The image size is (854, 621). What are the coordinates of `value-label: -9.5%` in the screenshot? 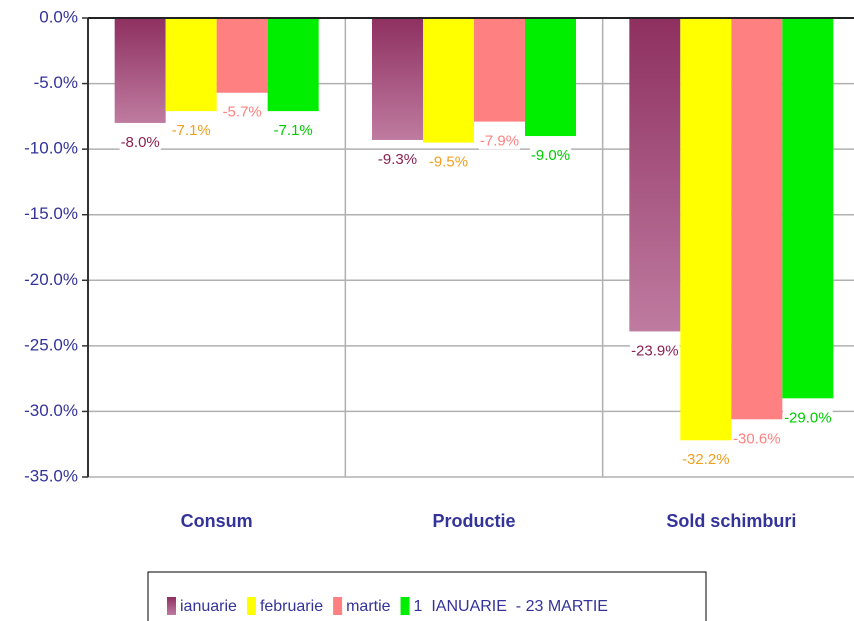 It's located at (448, 162).